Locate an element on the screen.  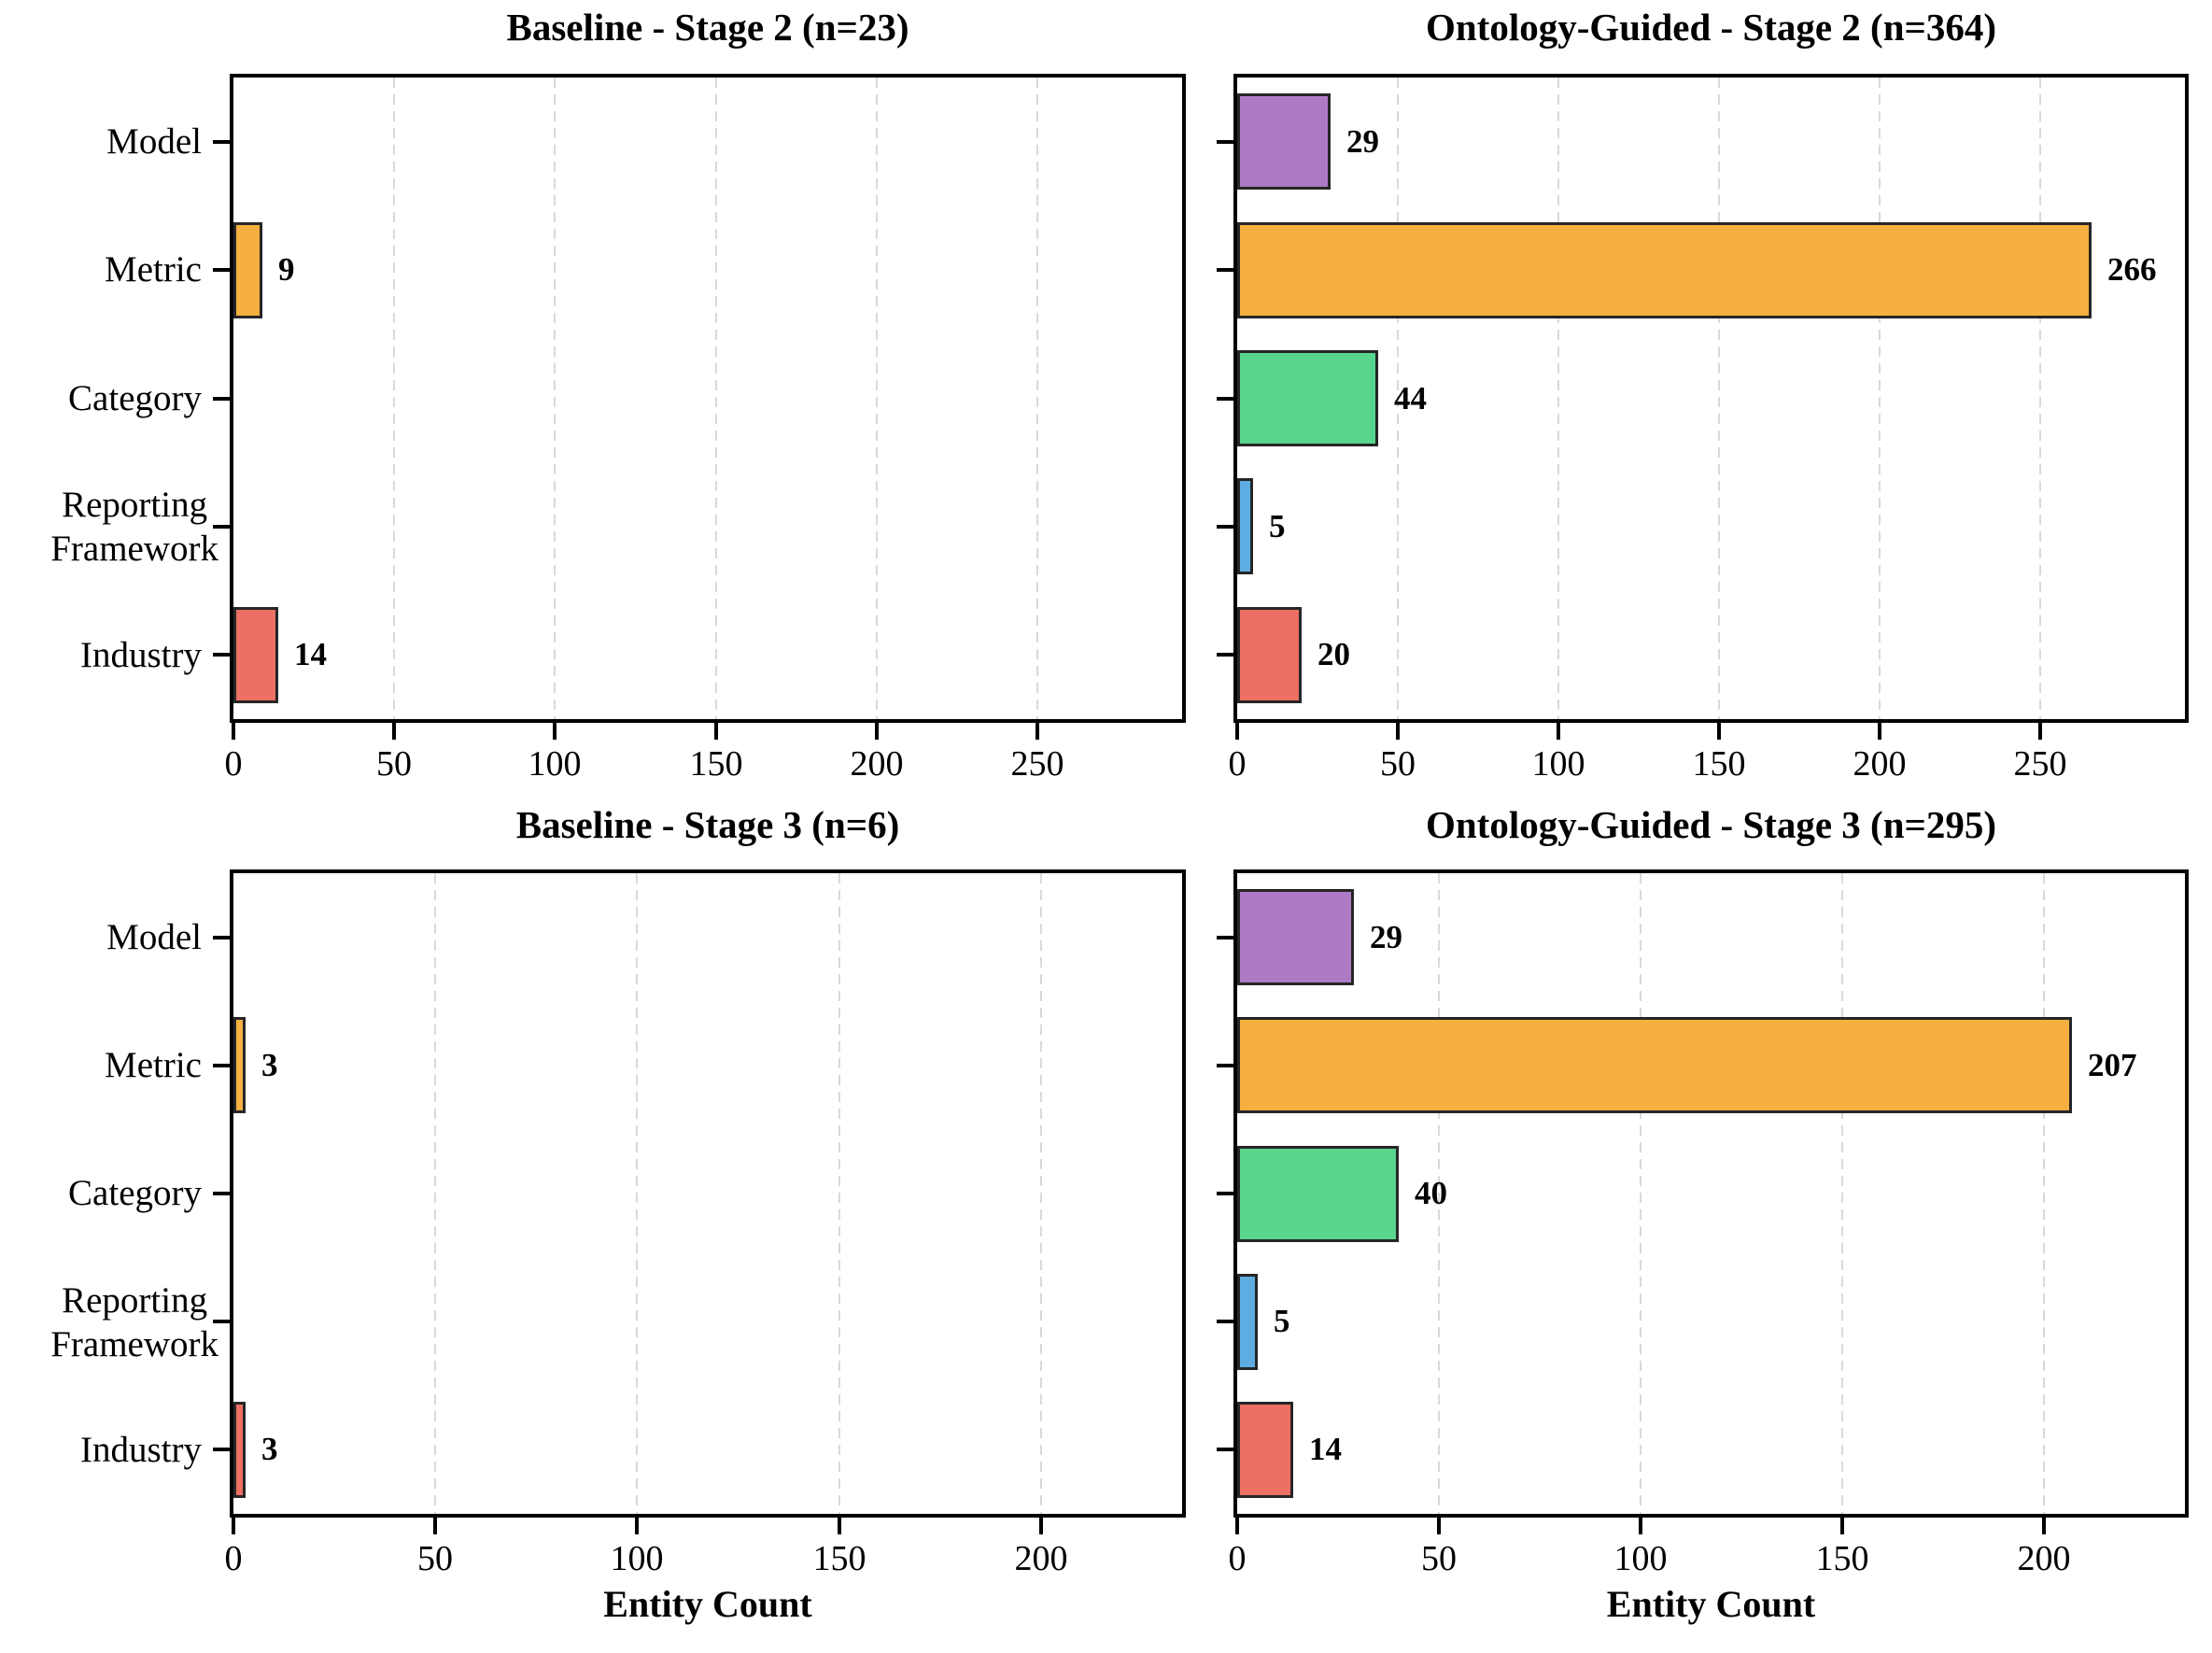
bar-value-label-metric: 207 is located at coordinates (2112, 1065).